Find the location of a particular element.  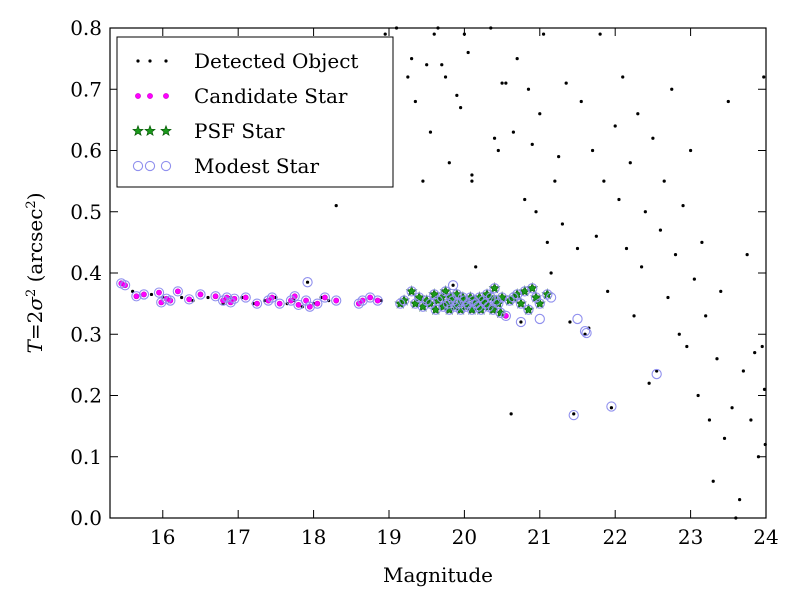

legend-entry: Candidate Star is located at coordinates (241, 96).